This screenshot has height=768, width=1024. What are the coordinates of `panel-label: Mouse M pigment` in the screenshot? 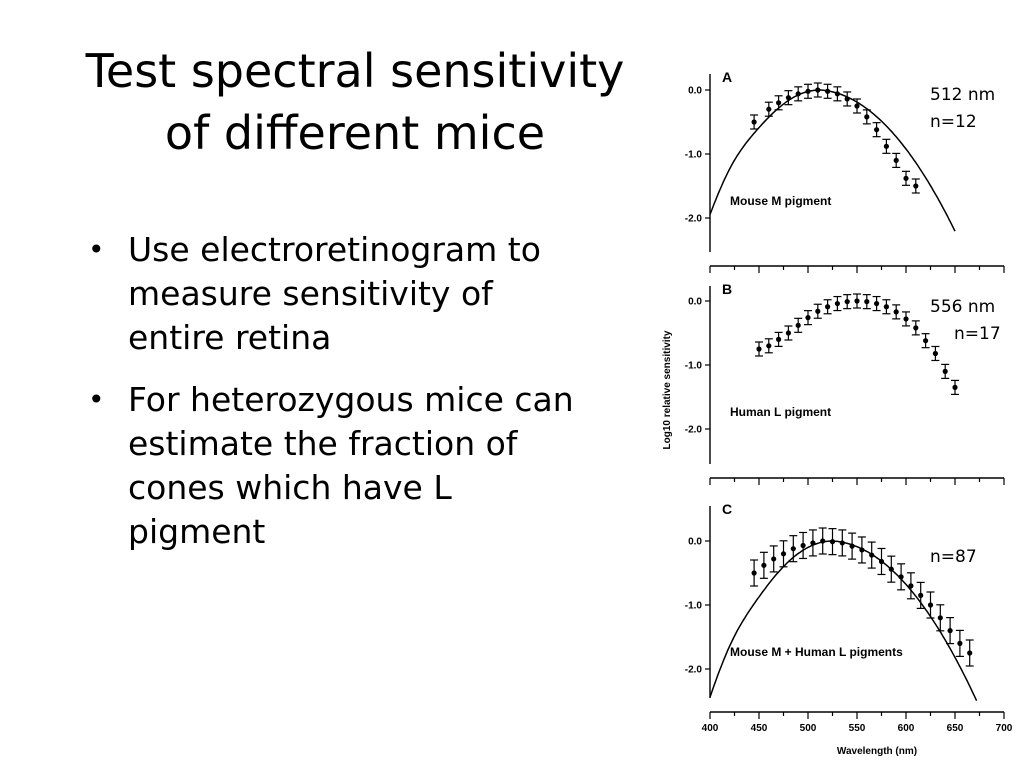 It's located at (780, 201).